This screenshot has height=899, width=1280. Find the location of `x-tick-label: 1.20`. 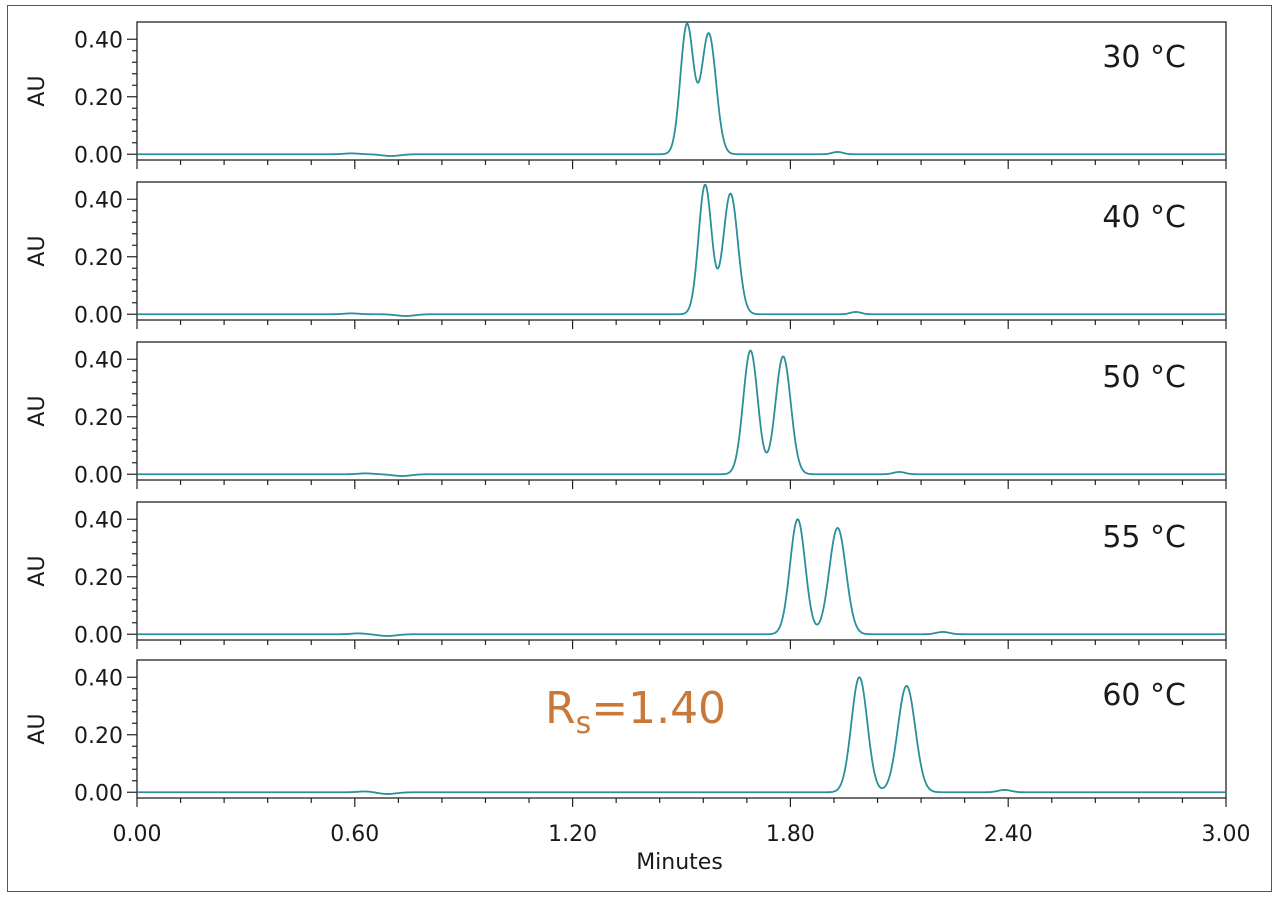

x-tick-label: 1.20 is located at coordinates (572, 834).